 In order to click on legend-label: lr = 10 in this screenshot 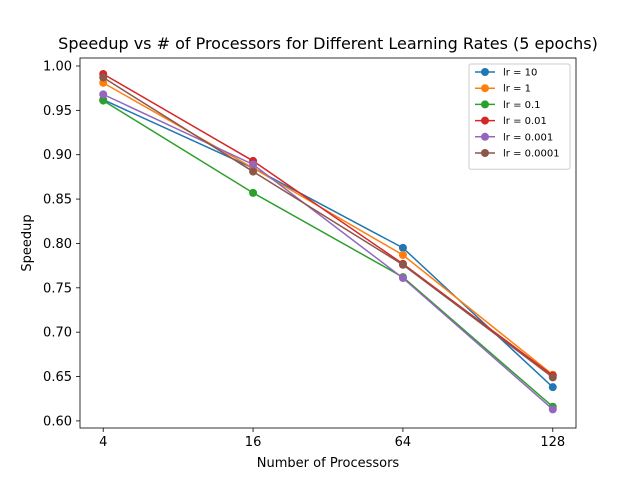, I will do `click(520, 73)`.